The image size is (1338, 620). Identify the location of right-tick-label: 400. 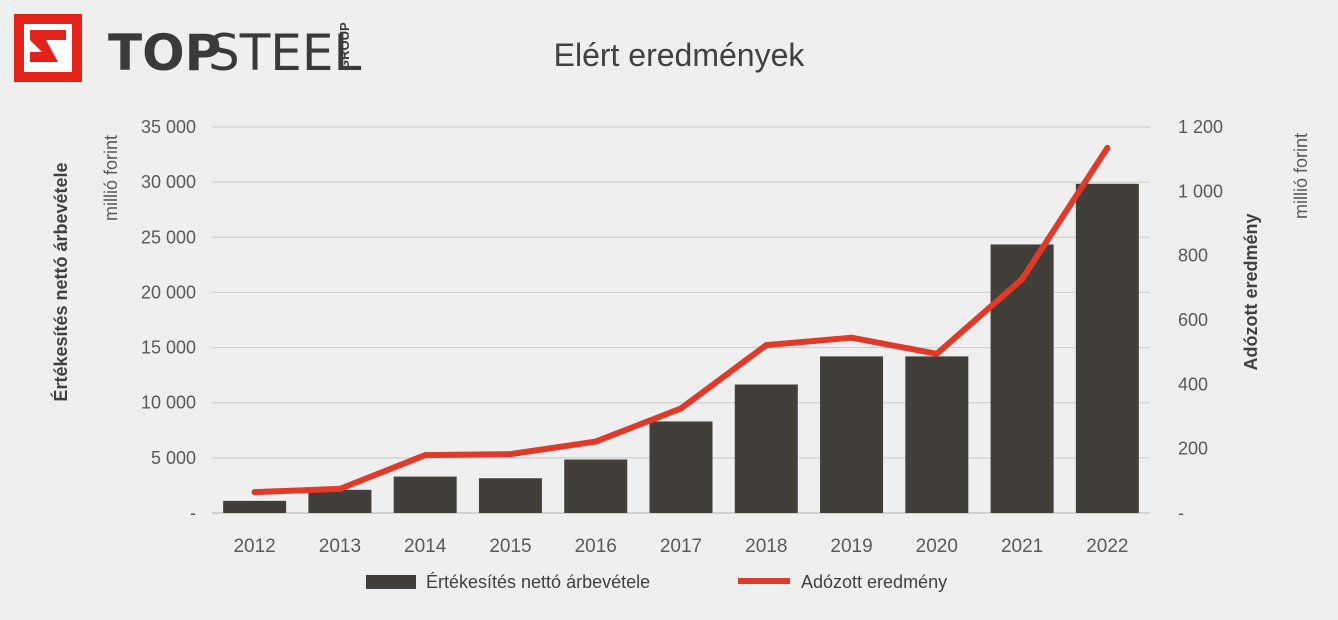
(1193, 384).